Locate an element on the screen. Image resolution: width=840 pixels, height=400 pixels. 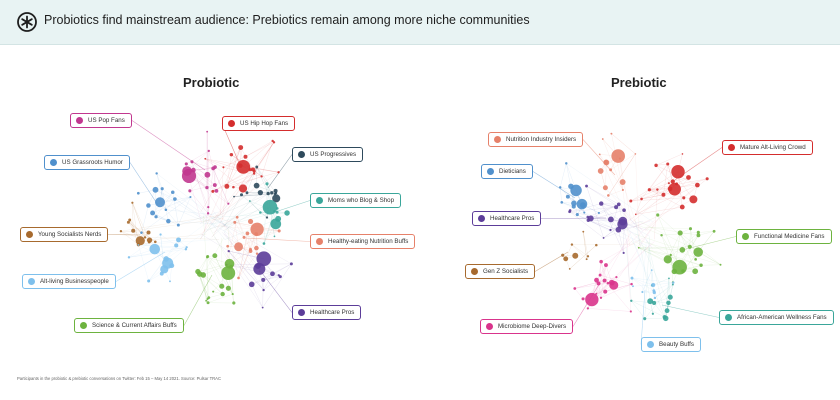
community-label: African-American Wellness Fans is located at coordinates (776, 317).